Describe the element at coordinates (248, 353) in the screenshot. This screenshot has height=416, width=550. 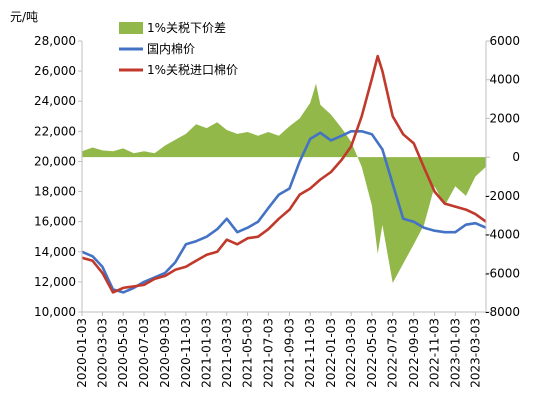
I see `x-tick-label: 2021-05-03` at that location.